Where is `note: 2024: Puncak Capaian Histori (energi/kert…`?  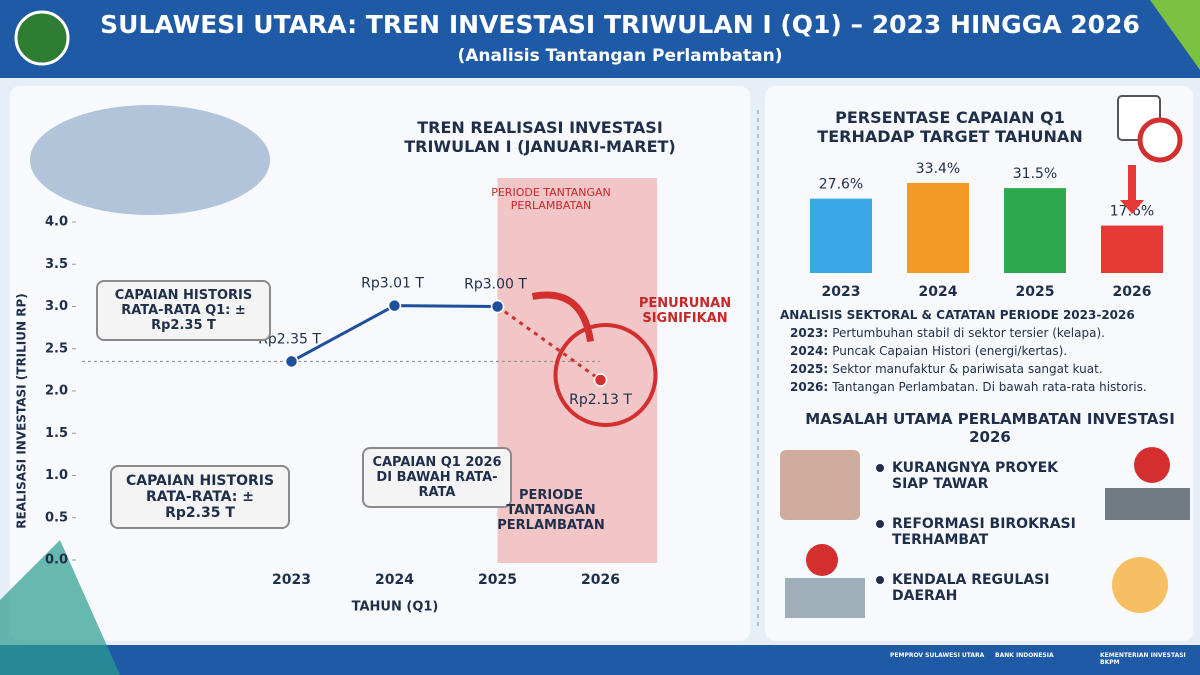 note: 2024: Puncak Capaian Histori (energi/kert… is located at coordinates (992, 351).